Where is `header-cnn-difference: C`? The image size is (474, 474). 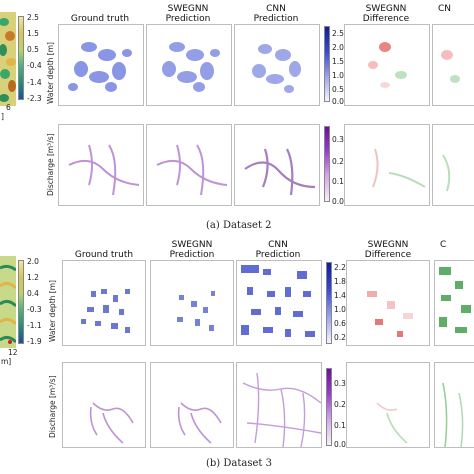
header-cnn-difference: C is located at coordinates (443, 245).